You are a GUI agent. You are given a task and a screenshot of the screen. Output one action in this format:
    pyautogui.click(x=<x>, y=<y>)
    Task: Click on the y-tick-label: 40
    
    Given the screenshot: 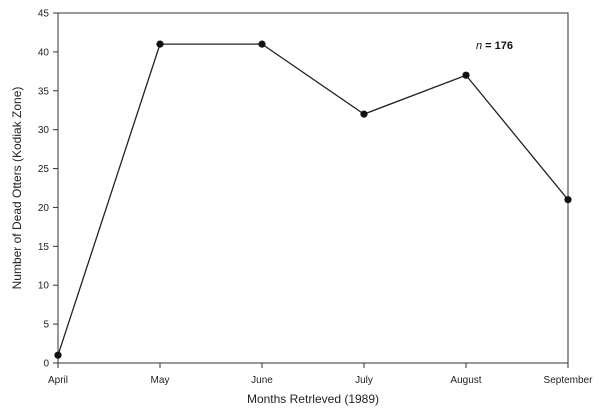 What is the action you would take?
    pyautogui.click(x=44, y=52)
    